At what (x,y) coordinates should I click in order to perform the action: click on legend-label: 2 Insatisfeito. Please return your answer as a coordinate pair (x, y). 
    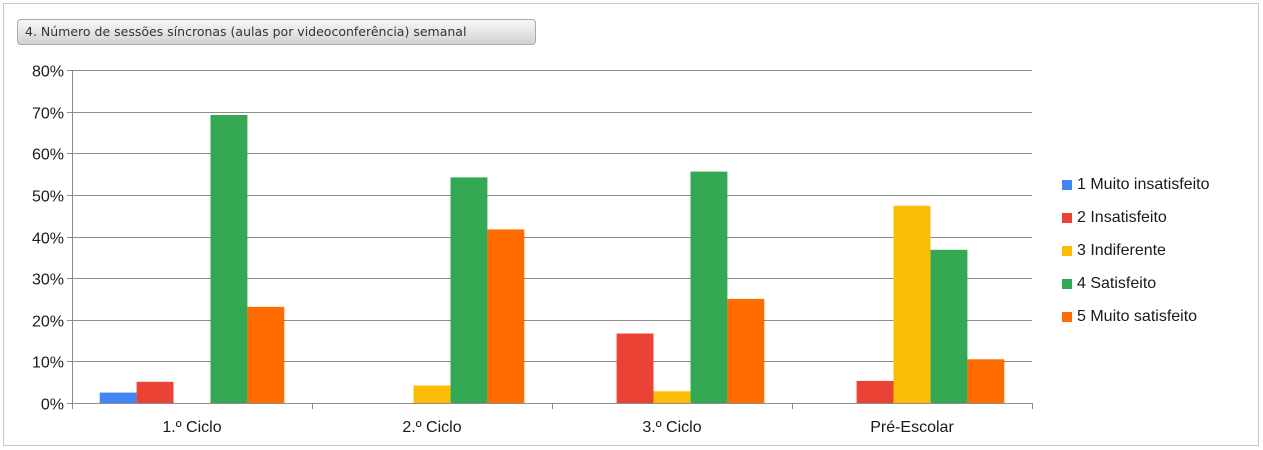
    Looking at the image, I should click on (1122, 217).